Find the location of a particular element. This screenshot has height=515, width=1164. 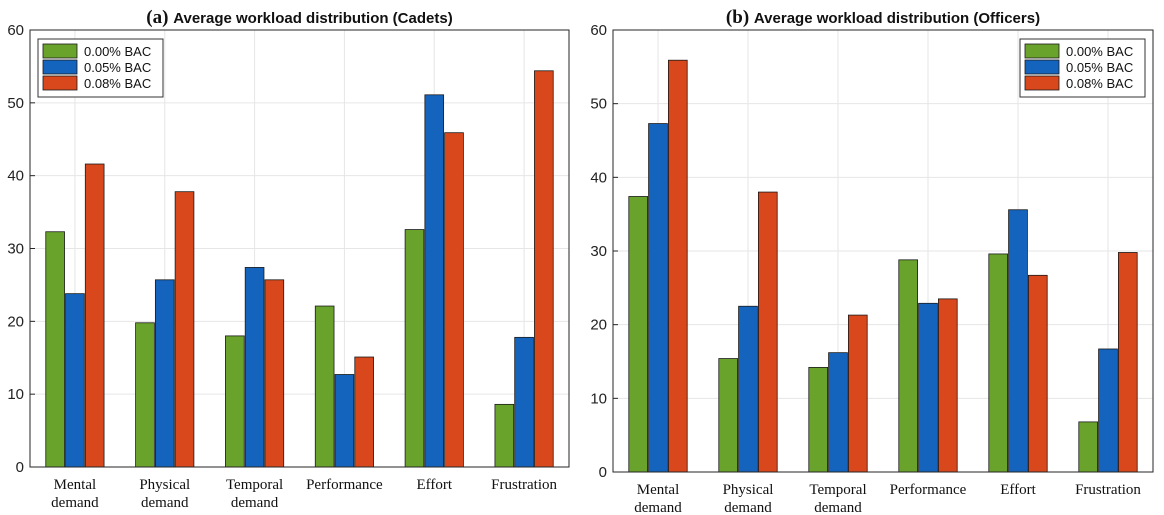

panel-label: (a) is located at coordinates (159, 17).